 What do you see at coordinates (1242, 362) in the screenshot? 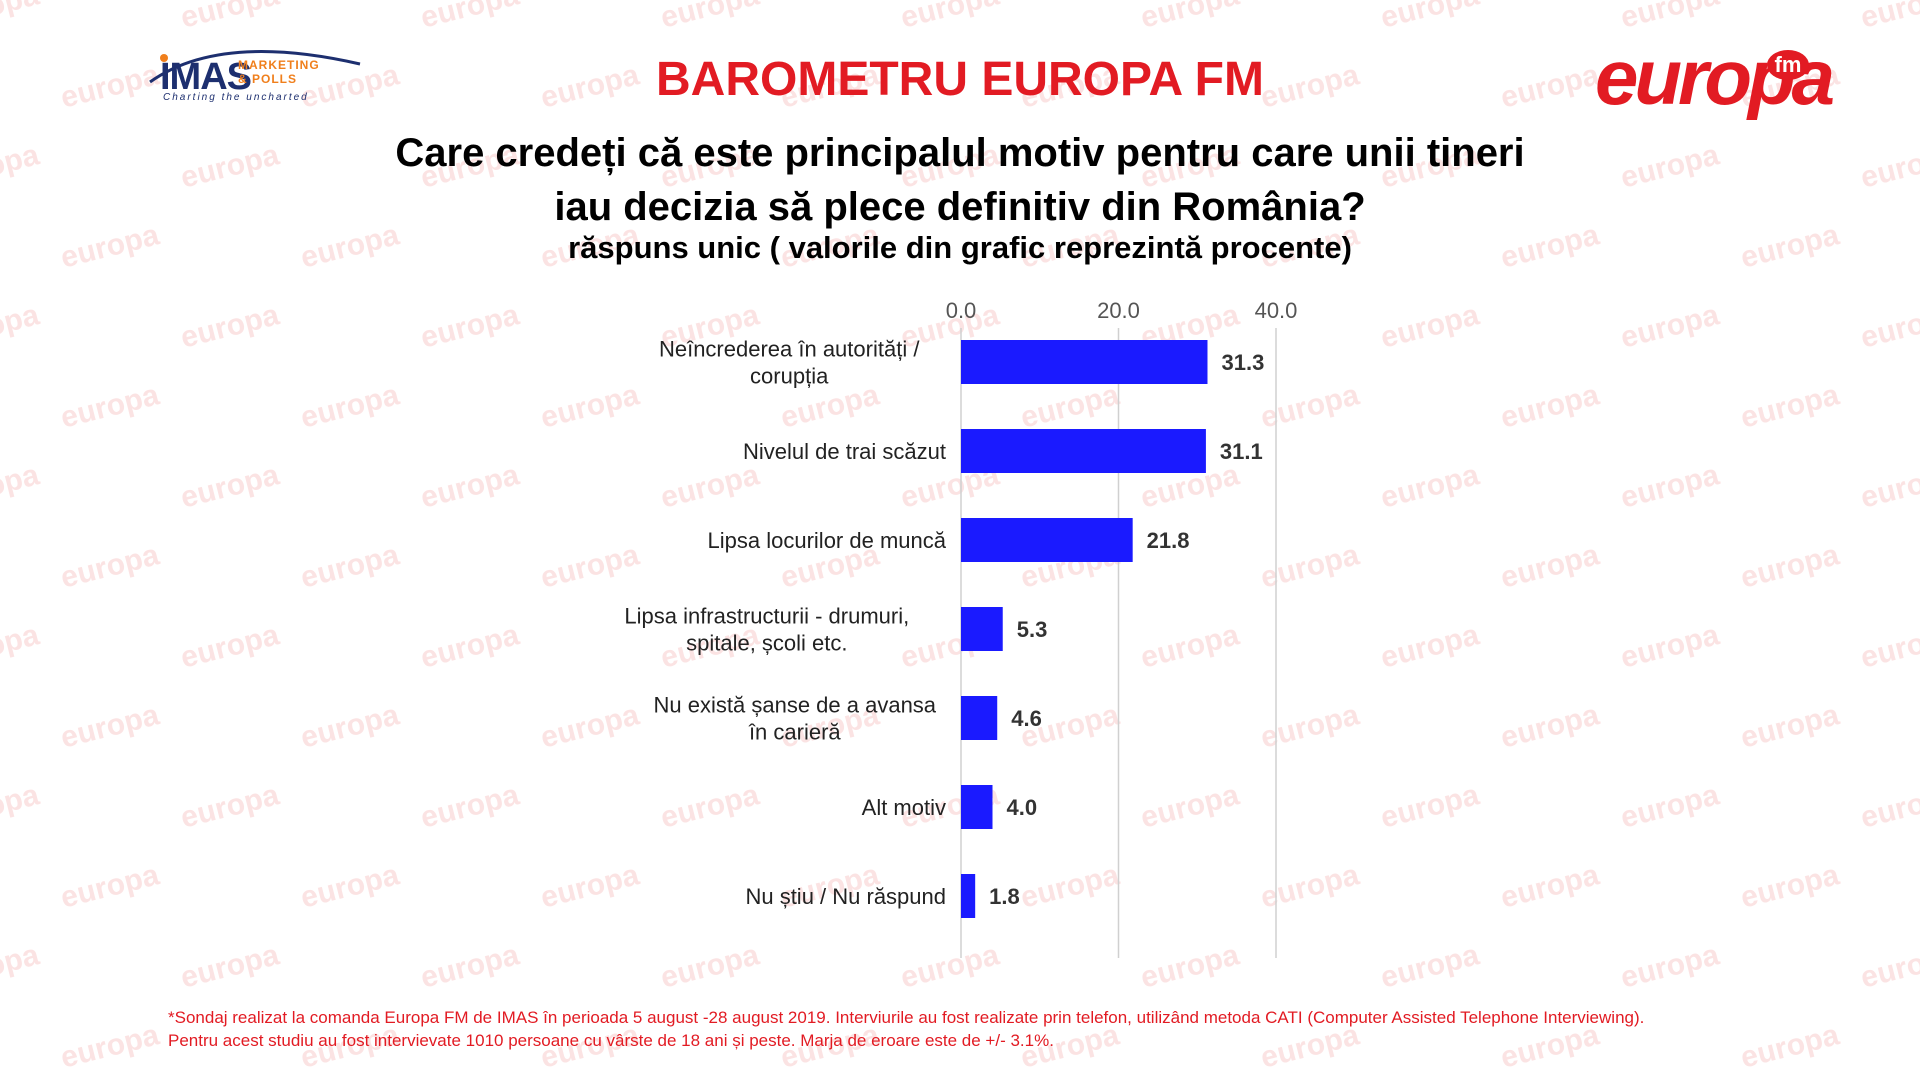
I see `bar-value-label: 31.3` at bounding box center [1242, 362].